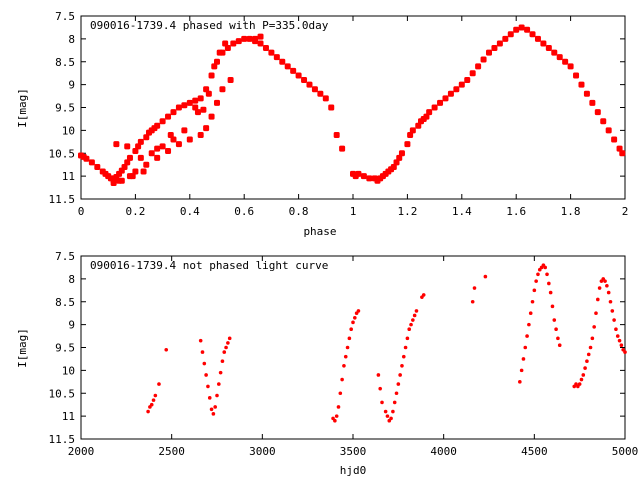 Image resolution: width=640 pixels, height=480 pixels. I want to click on phased-x-tick-label: 1.6, so click(516, 211).